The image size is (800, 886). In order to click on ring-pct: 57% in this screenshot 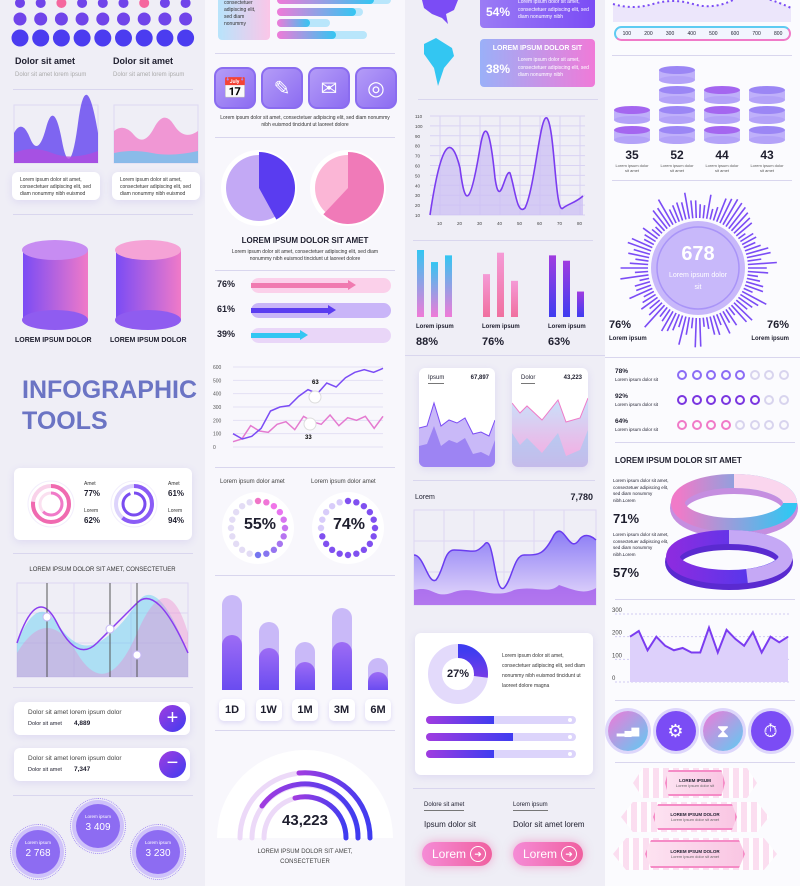, I will do `click(626, 572)`.